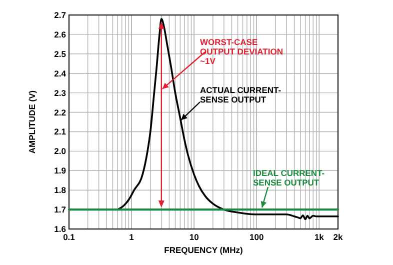 The width and height of the screenshot is (393, 265). What do you see at coordinates (289, 178) in the screenshot?
I see `text: IDEAL CURRENT-SENSE OUTPUT` at bounding box center [289, 178].